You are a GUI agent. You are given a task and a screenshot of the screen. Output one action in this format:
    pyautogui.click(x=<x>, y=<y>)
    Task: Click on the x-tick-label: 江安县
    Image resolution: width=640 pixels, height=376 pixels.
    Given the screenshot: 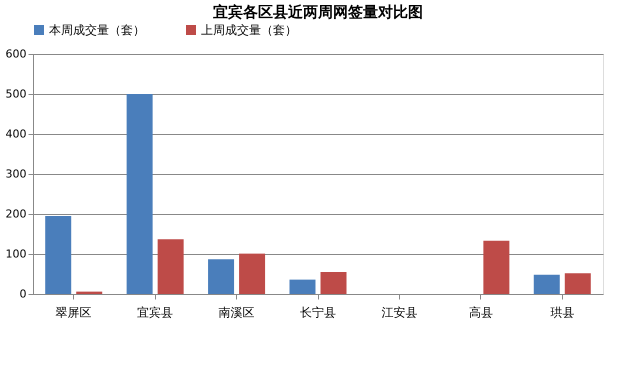 What is the action you would take?
    pyautogui.click(x=399, y=313)
    